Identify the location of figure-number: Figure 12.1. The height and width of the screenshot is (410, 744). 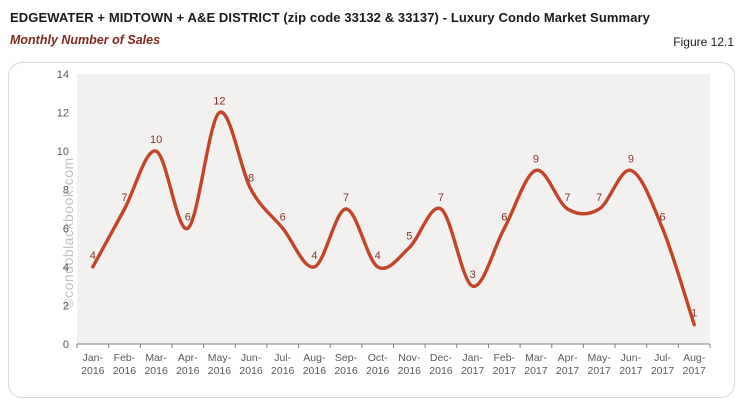
(703, 42).